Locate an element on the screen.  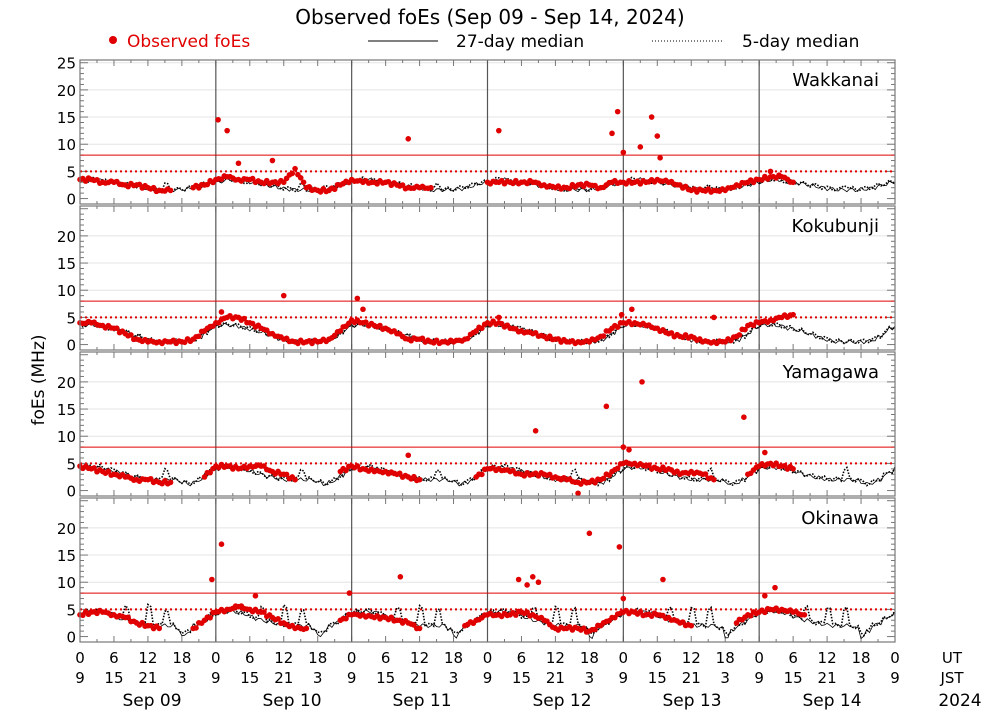
legend-median27-label: 27-day median is located at coordinates (520, 42).